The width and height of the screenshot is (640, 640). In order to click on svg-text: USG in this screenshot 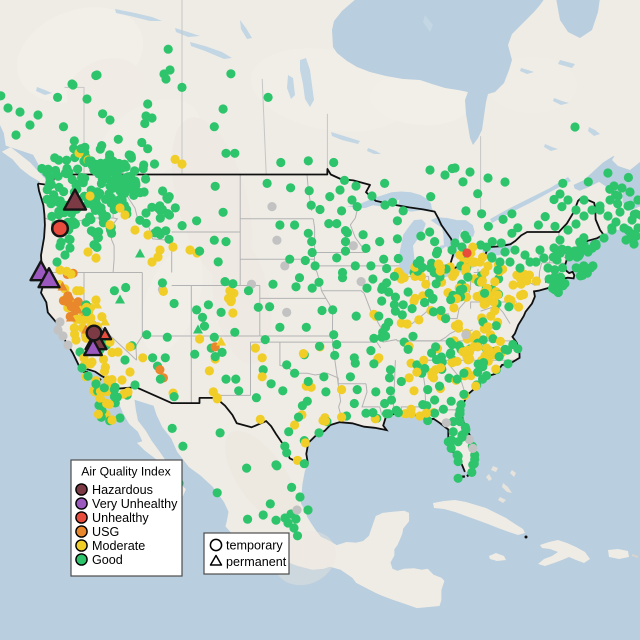, I will do `click(105, 532)`.